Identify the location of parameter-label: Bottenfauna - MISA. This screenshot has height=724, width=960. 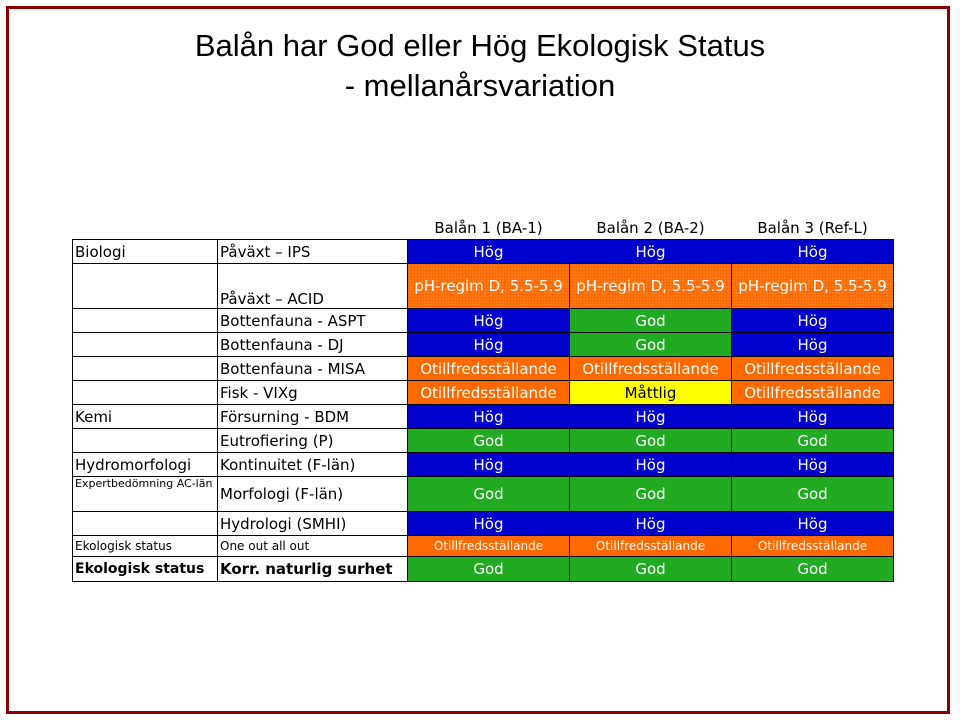
(312, 368).